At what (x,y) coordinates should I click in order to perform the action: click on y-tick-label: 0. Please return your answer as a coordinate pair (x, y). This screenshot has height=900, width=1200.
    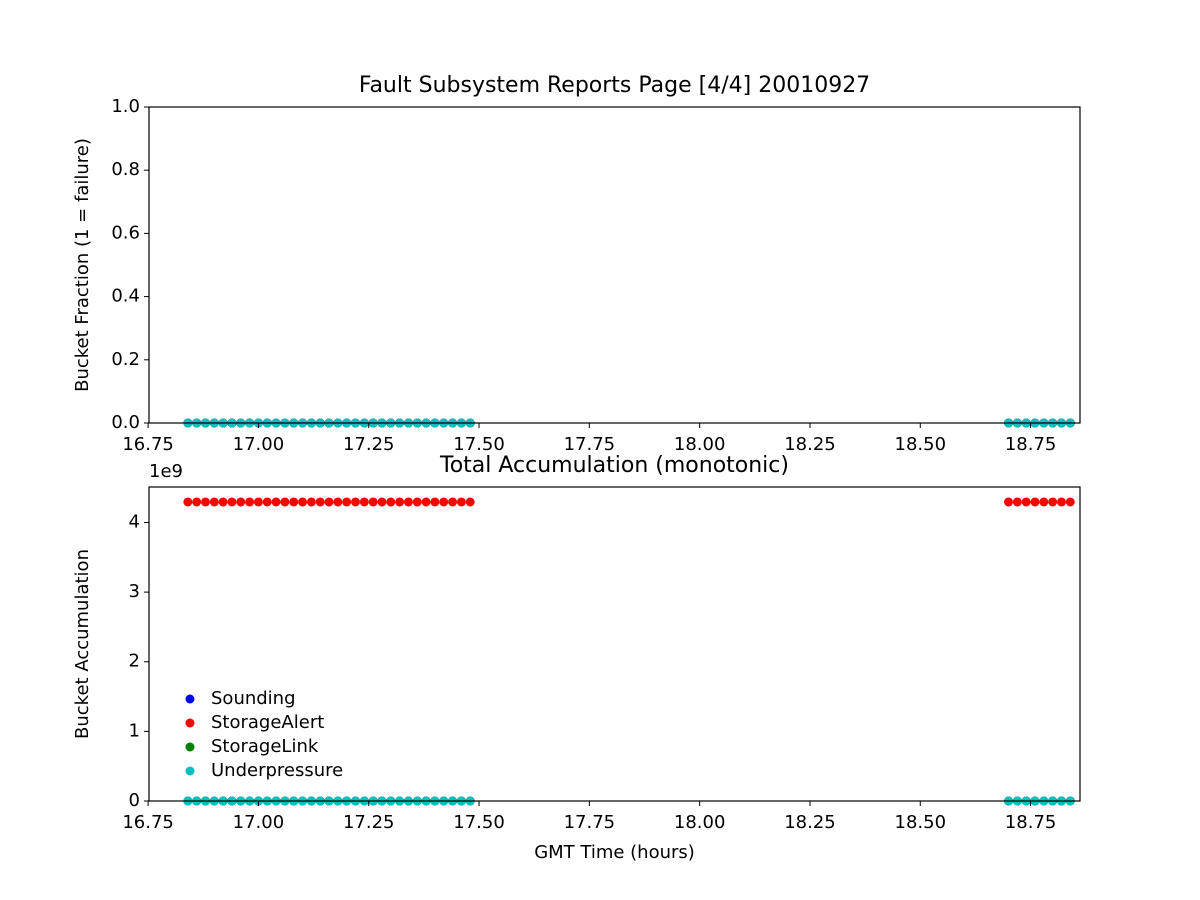
    Looking at the image, I should click on (134, 800).